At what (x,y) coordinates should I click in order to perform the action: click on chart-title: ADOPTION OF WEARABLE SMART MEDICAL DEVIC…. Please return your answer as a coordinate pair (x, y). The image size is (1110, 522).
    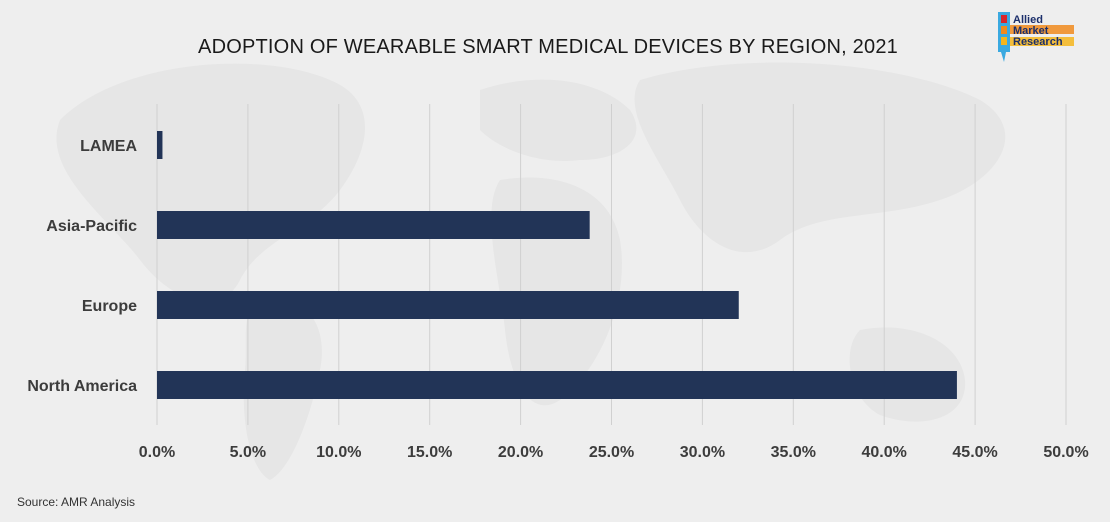
    Looking at the image, I should click on (548, 47).